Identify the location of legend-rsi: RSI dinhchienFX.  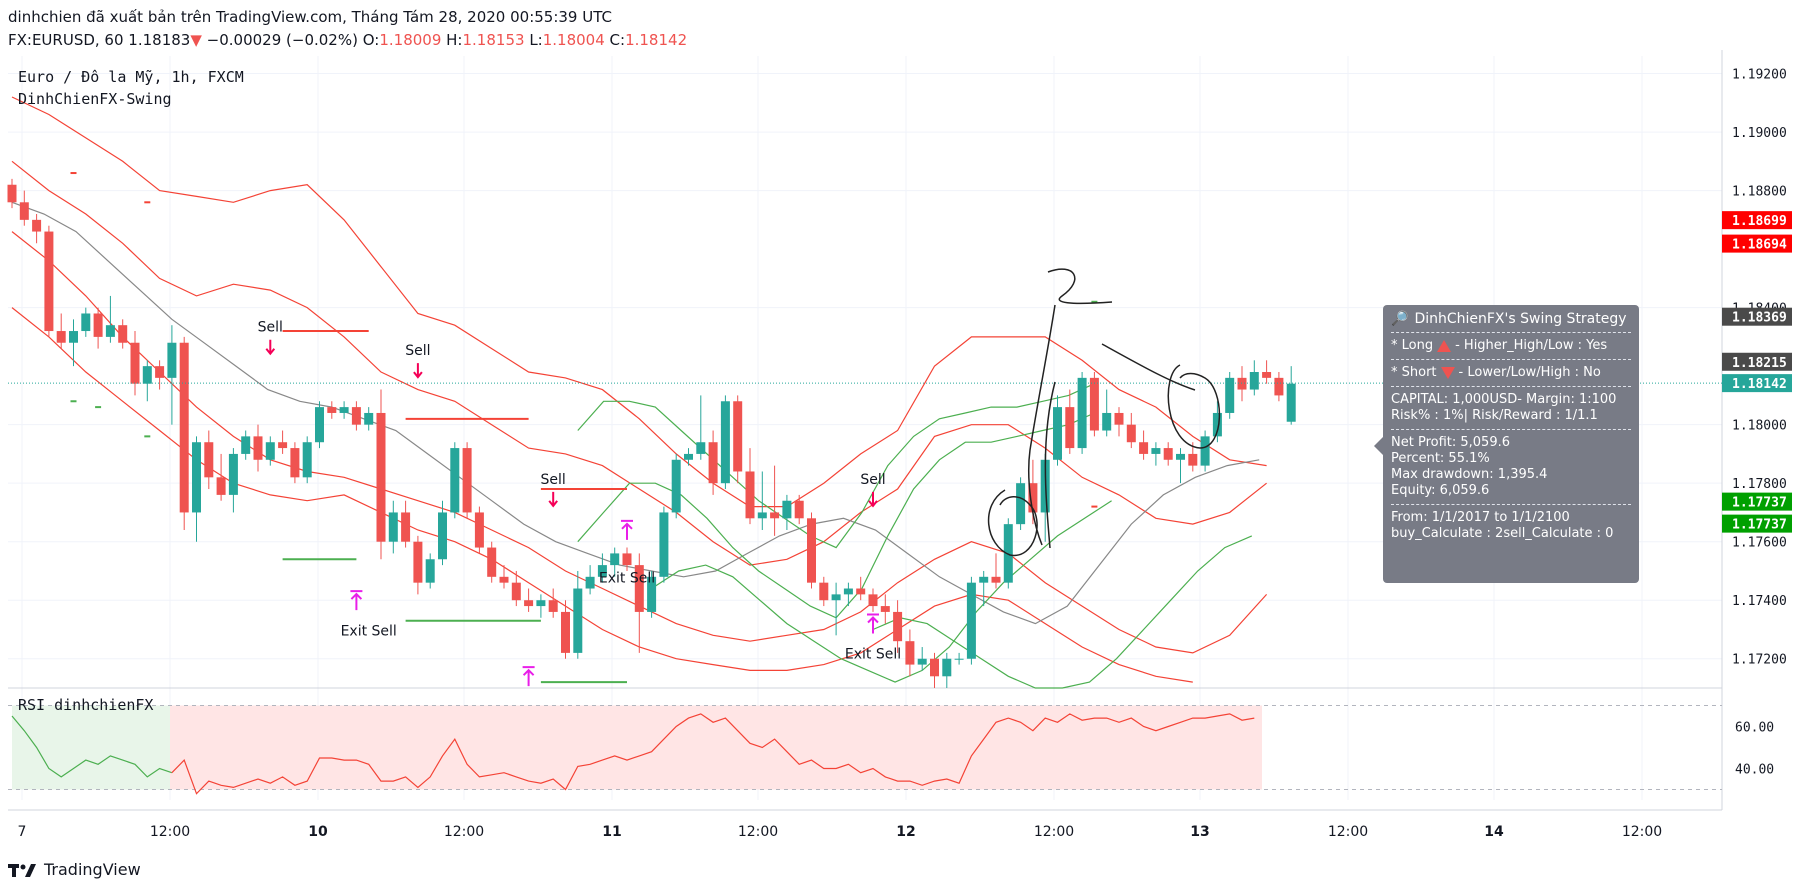
(85, 705).